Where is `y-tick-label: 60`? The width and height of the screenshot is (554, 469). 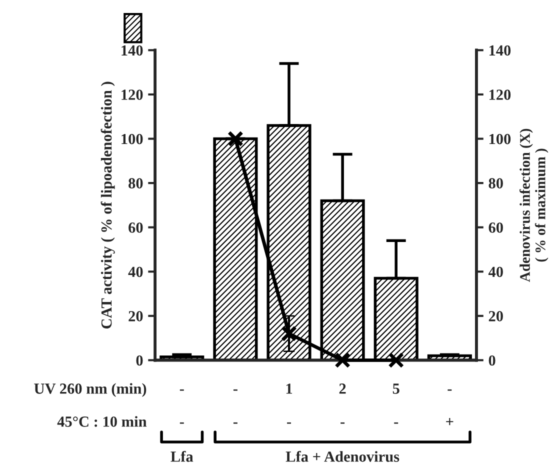 y-tick-label: 60 is located at coordinates (135, 227).